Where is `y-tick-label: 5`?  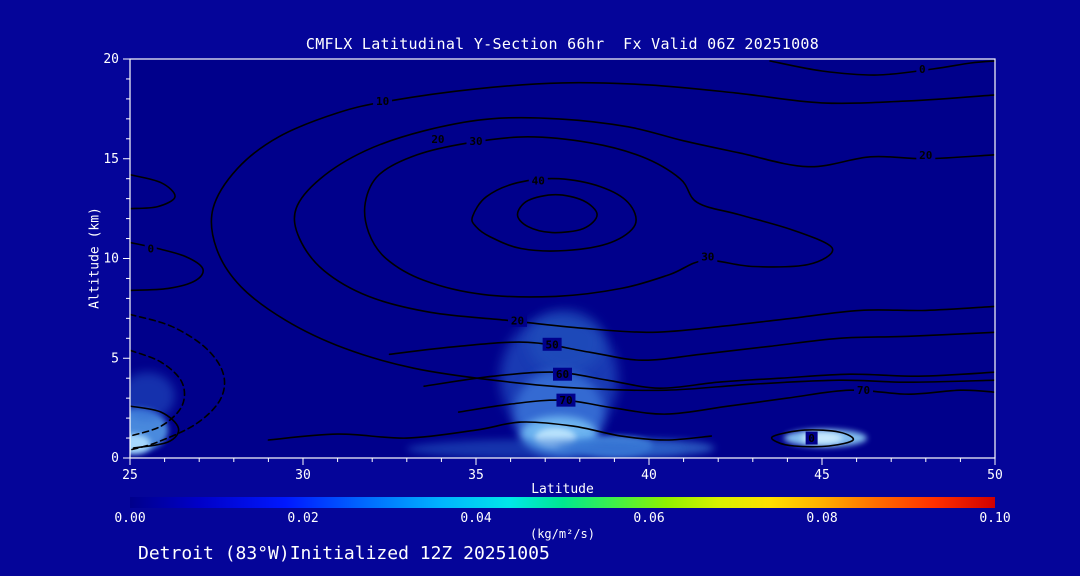
y-tick-label: 5 is located at coordinates (115, 358).